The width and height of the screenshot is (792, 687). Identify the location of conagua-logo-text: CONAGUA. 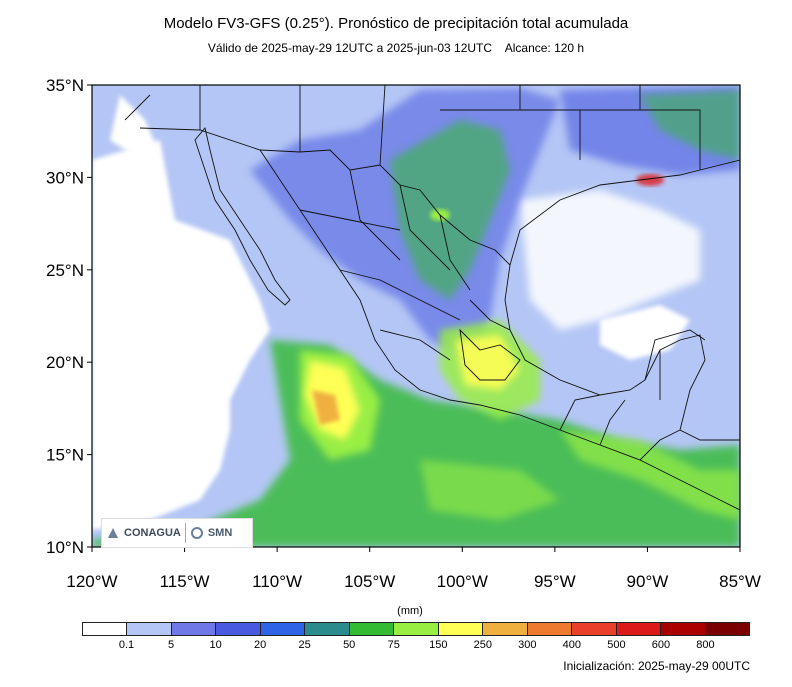
(152, 533).